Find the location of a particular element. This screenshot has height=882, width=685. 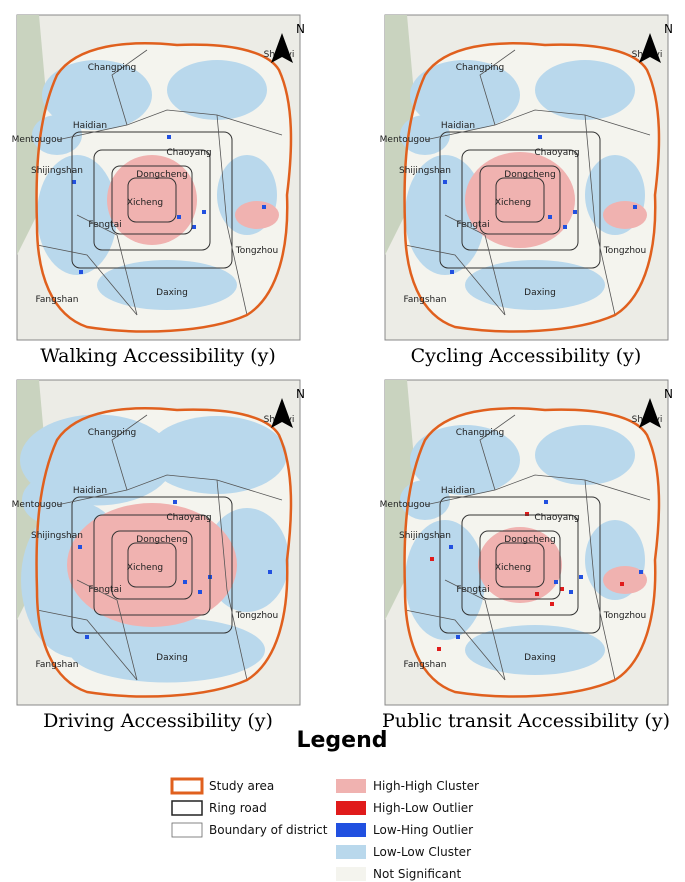

panel-caption: Public transit Accessibility (y) is located at coordinates (526, 721).